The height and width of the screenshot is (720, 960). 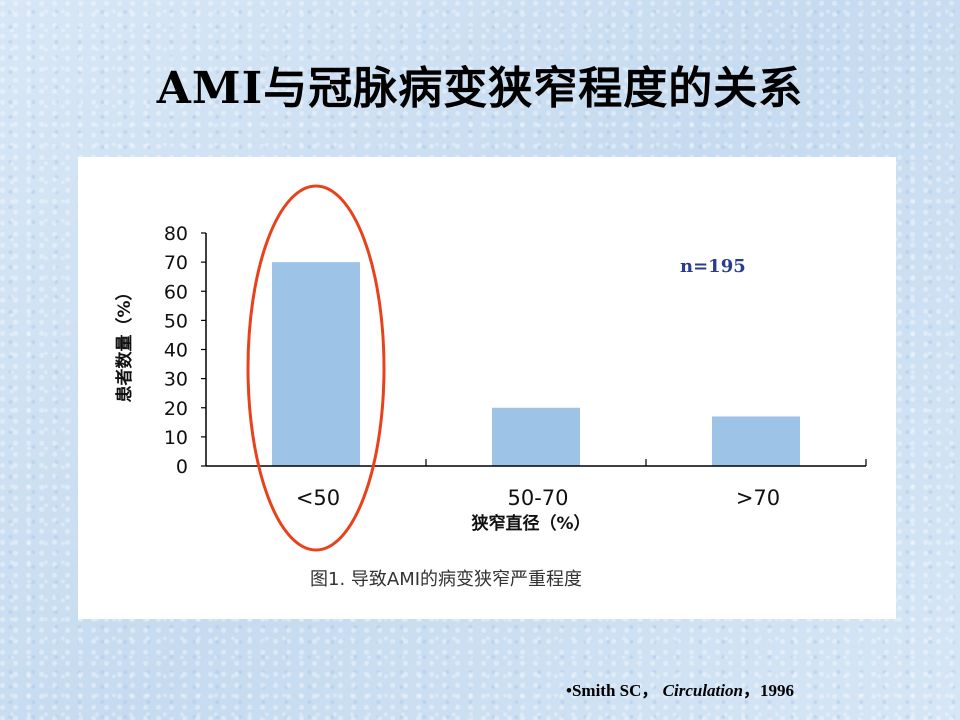 What do you see at coordinates (615, 690) in the screenshot?
I see `citation-author: Smith SC，` at bounding box center [615, 690].